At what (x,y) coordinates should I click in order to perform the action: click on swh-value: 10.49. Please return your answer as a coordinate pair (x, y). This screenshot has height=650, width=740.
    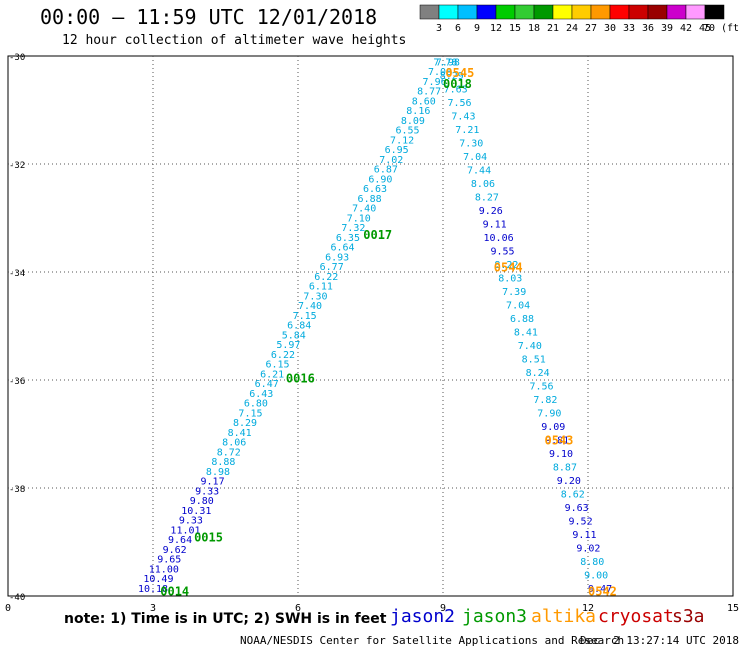
    Looking at the image, I should click on (158, 579).